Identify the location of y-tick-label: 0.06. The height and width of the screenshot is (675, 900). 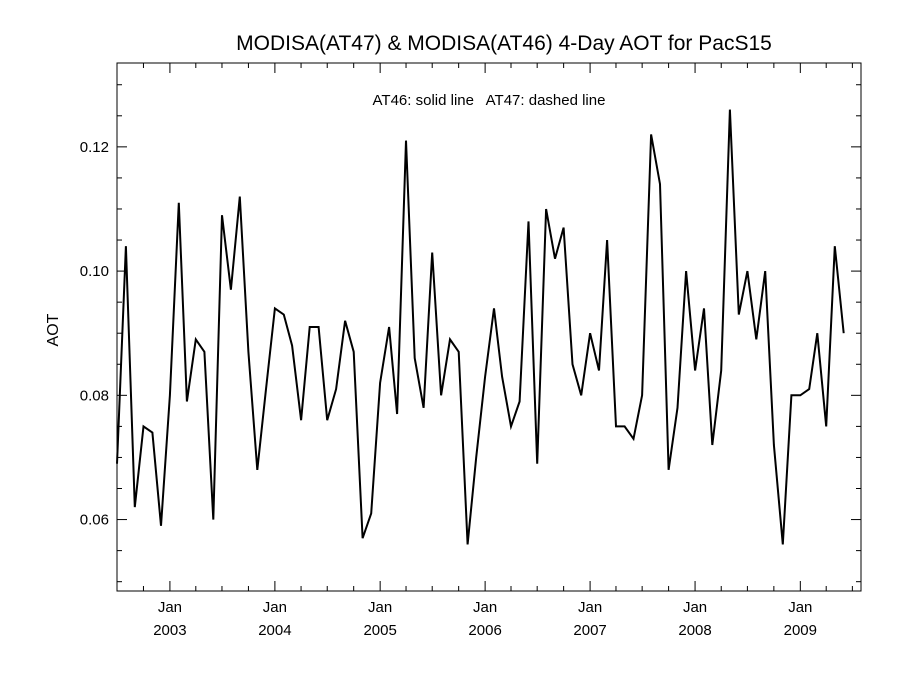
(94, 520).